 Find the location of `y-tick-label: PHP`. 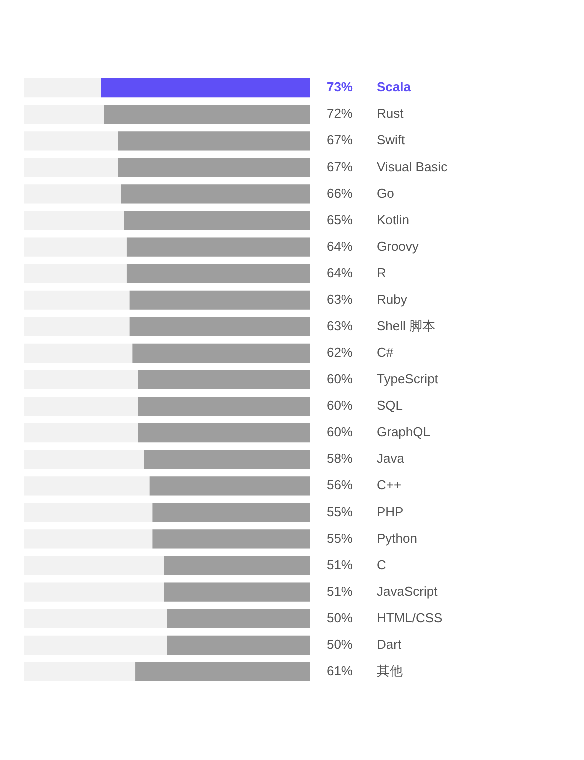

y-tick-label: PHP is located at coordinates (390, 512).